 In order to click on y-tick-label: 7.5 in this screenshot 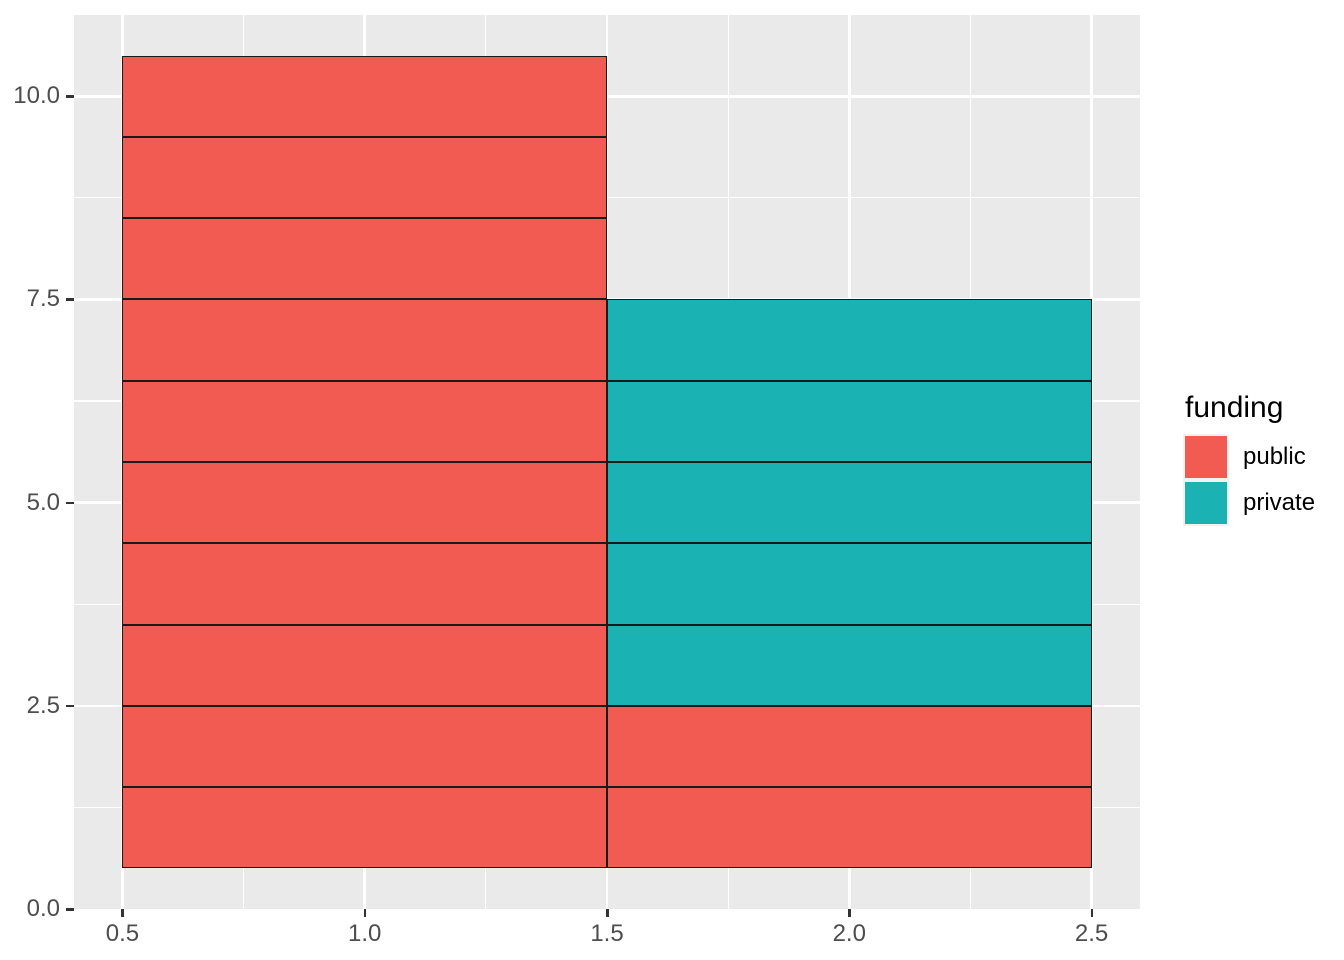, I will do `click(43, 299)`.